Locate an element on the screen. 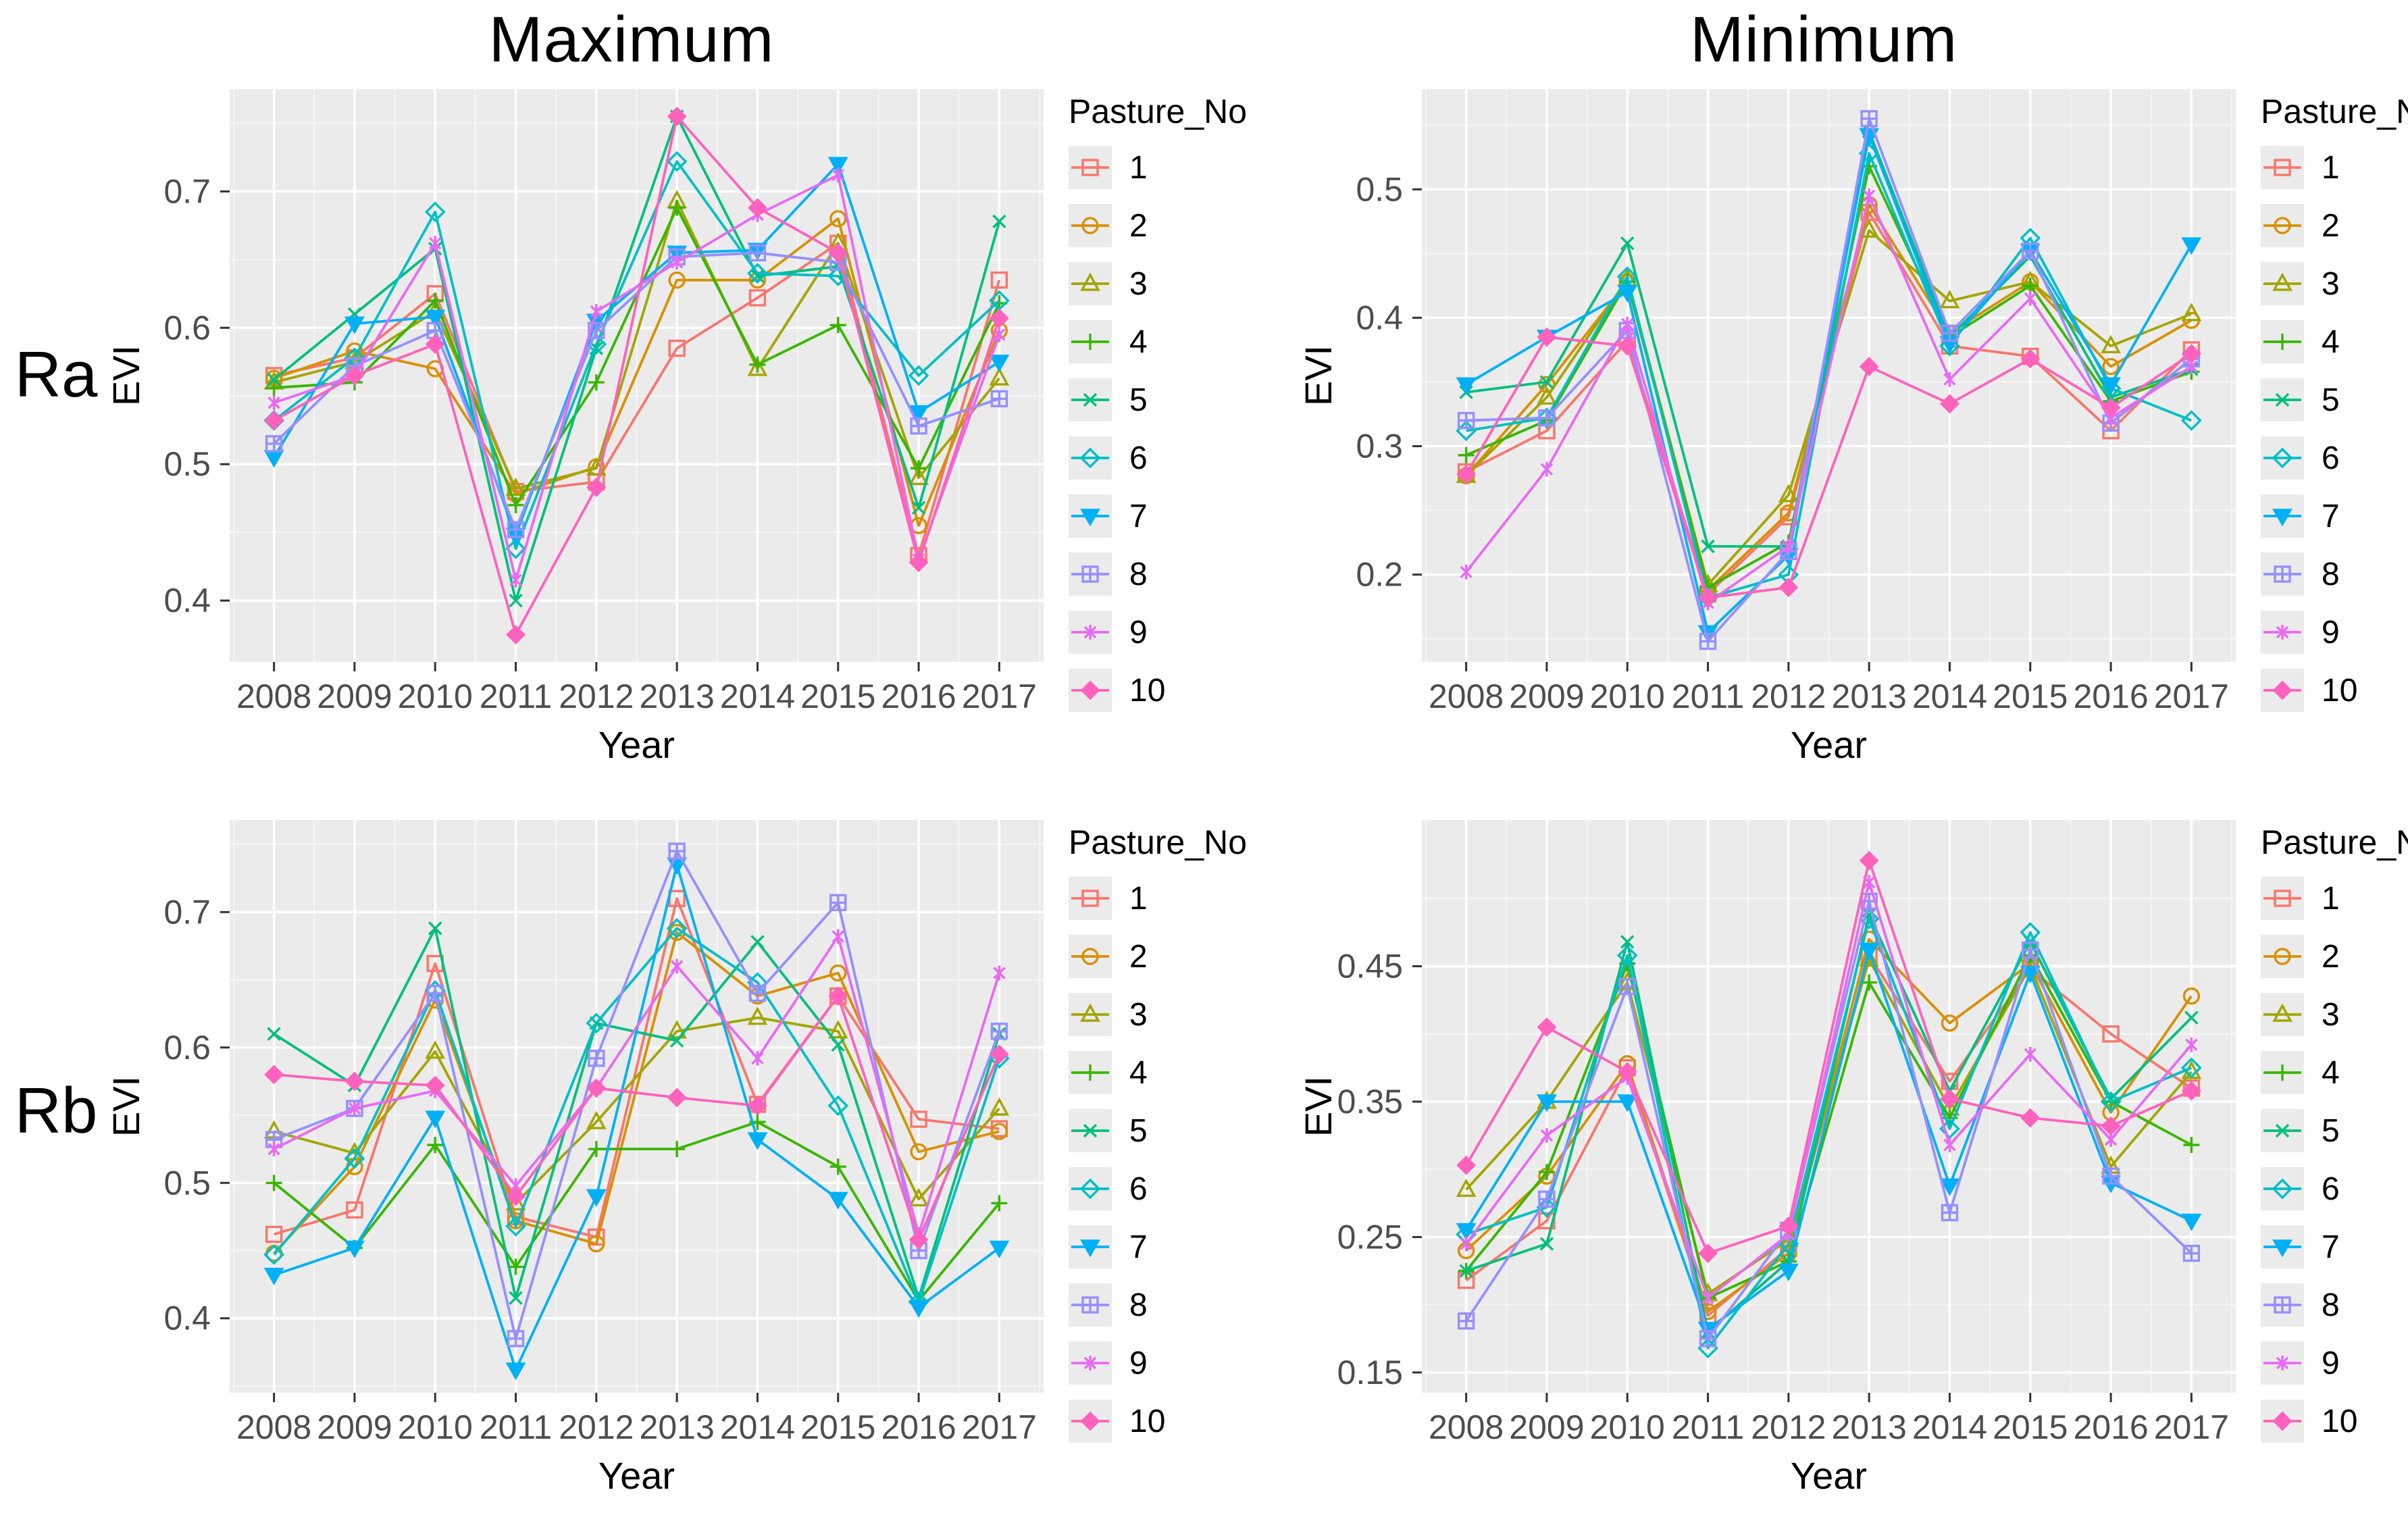  legend-item-label: 7 is located at coordinates (1138, 1247).